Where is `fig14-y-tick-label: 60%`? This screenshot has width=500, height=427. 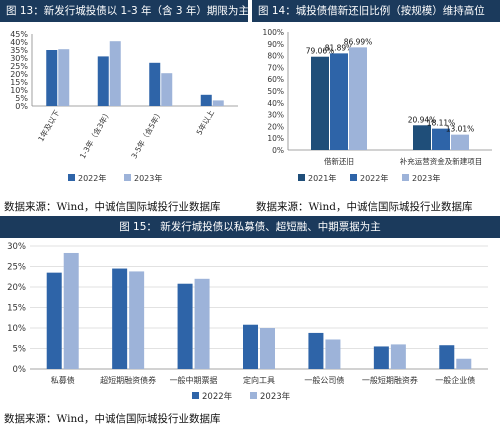 fig14-y-tick-label: 60% is located at coordinates (275, 79).